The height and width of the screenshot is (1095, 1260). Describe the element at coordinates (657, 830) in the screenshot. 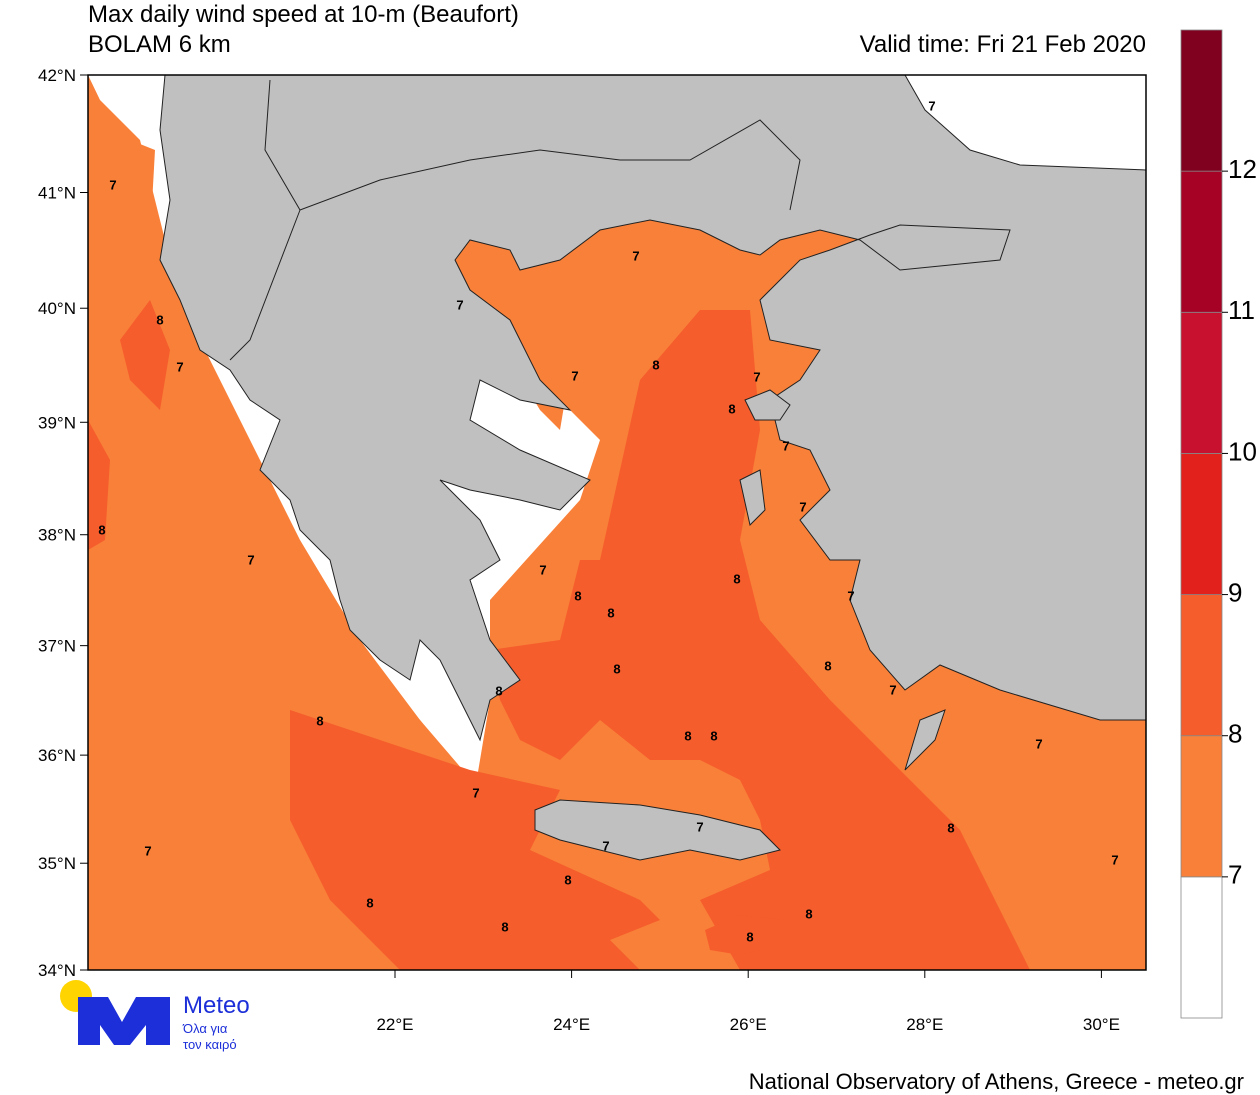

I see `crete` at that location.